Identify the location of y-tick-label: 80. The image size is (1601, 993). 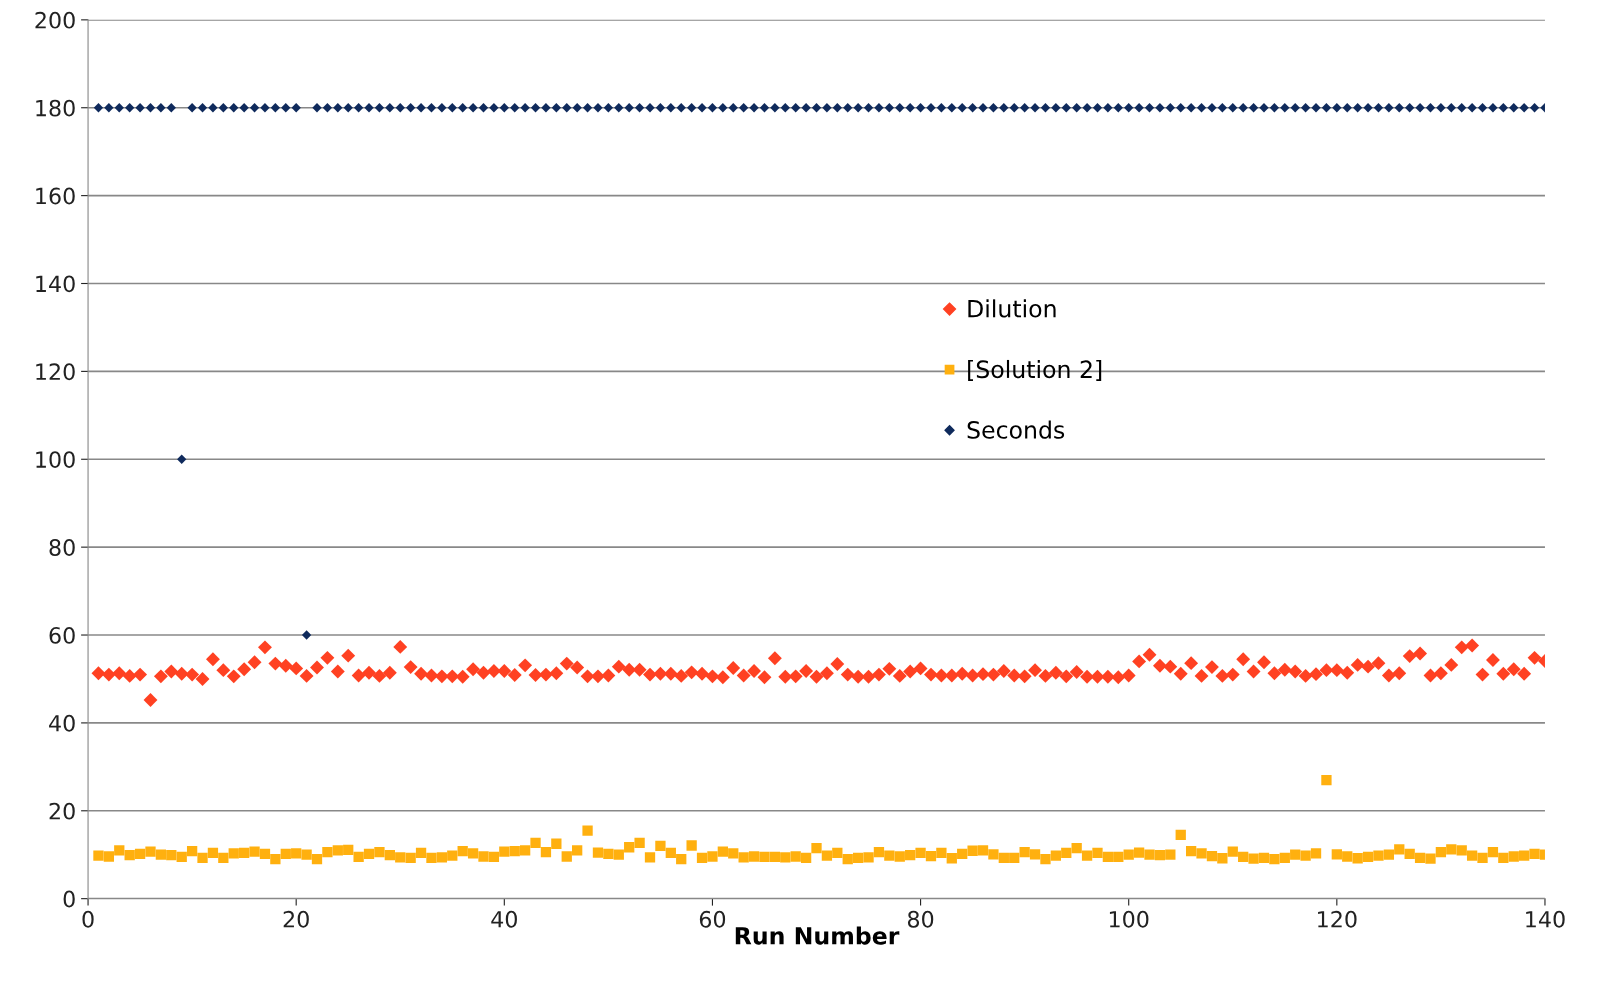
(62, 547).